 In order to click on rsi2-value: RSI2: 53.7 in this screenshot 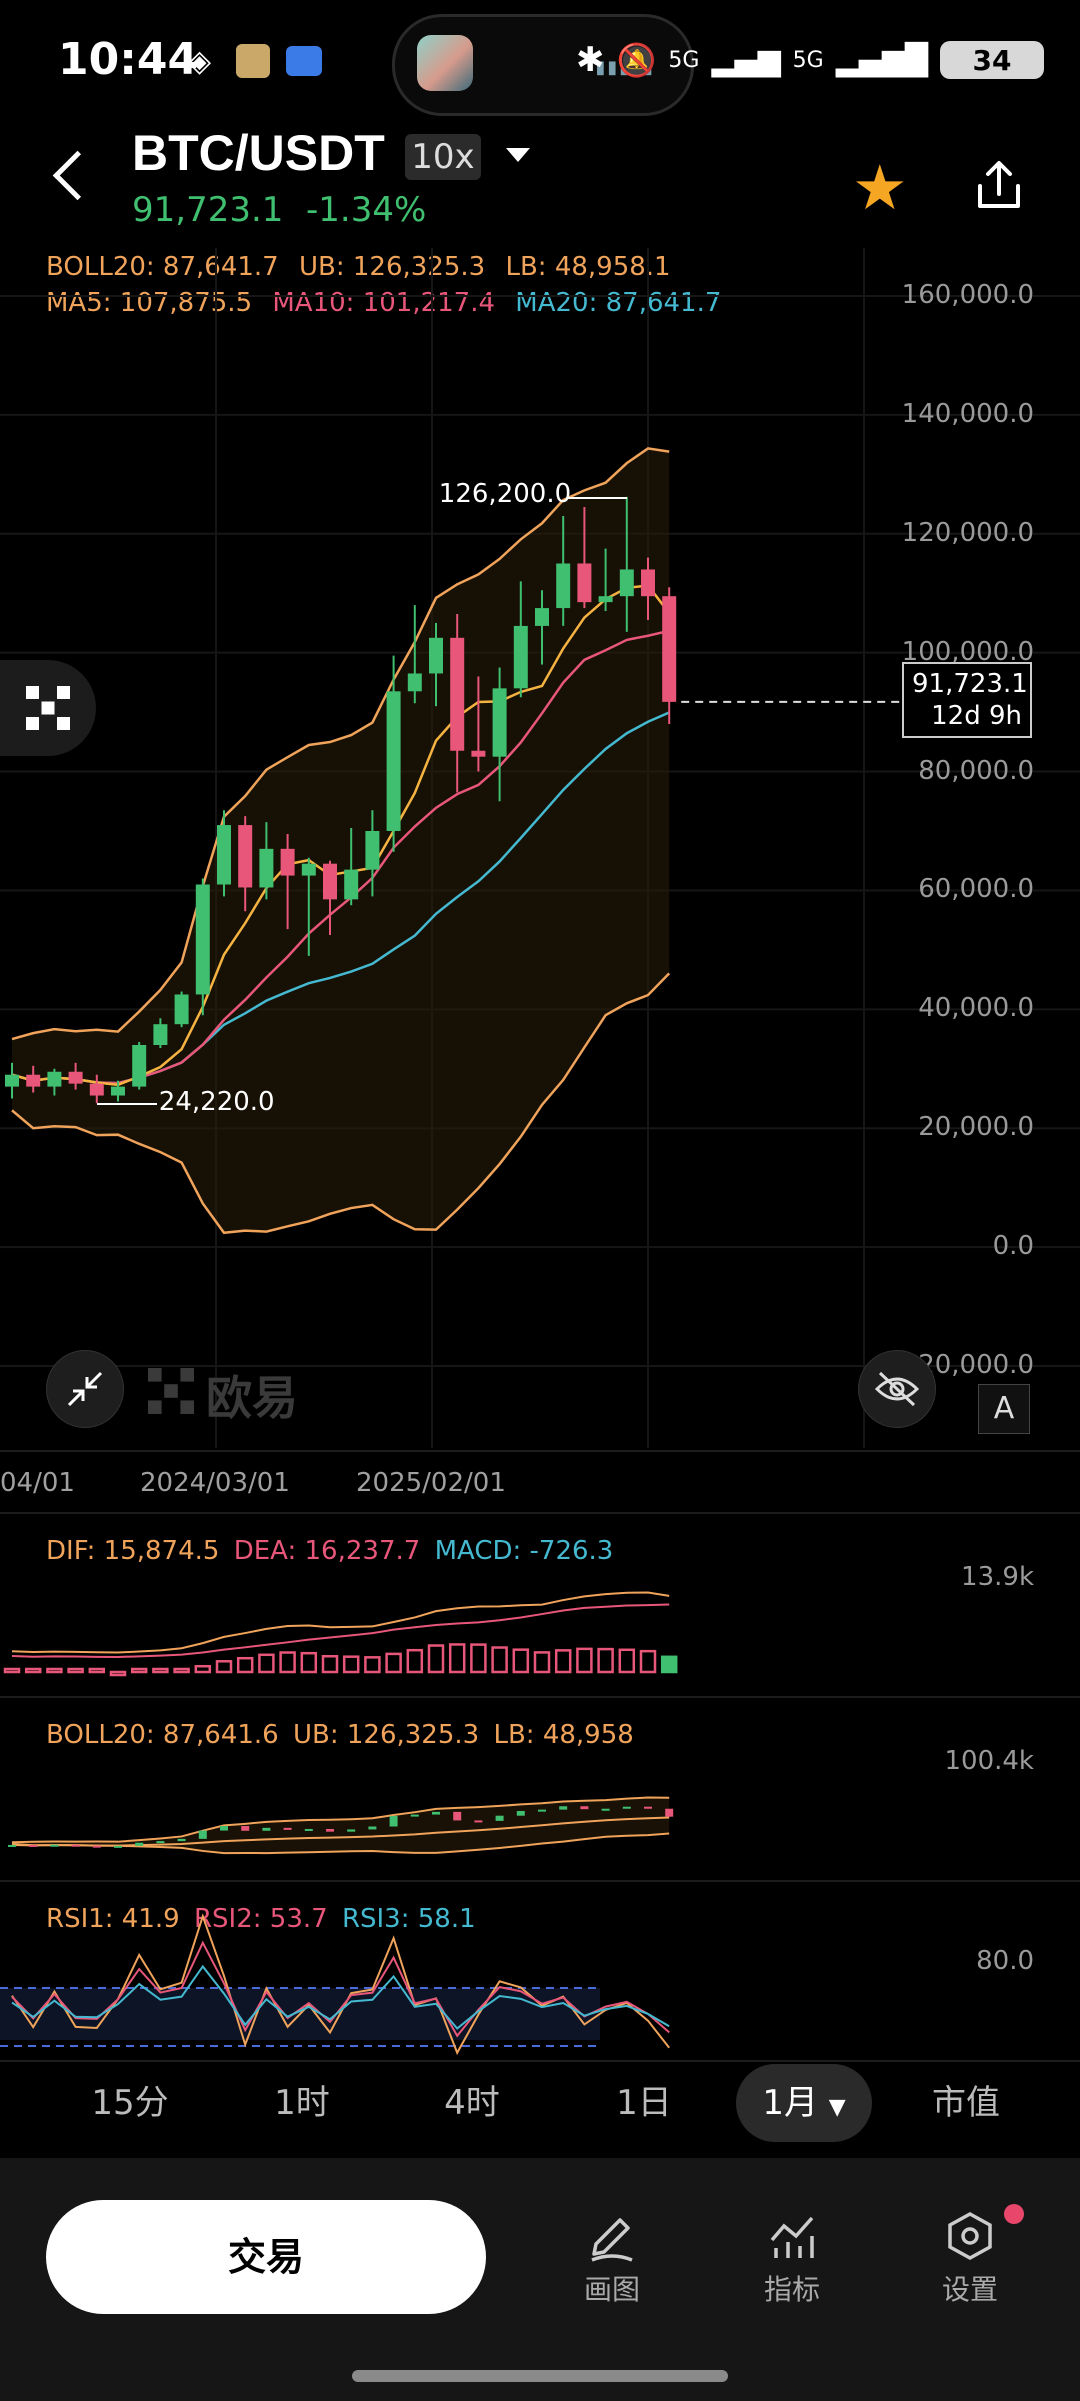, I will do `click(260, 1919)`.